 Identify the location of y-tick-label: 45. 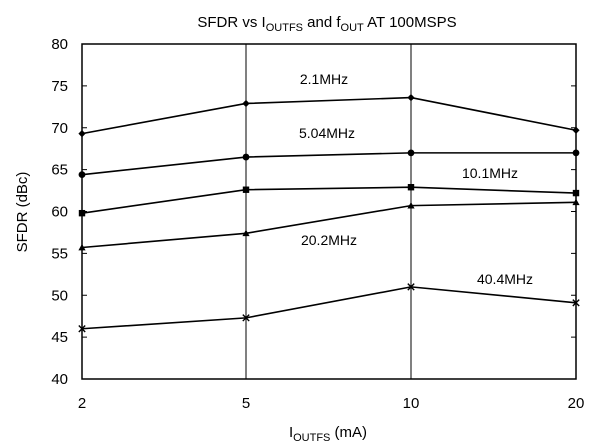
(59, 337).